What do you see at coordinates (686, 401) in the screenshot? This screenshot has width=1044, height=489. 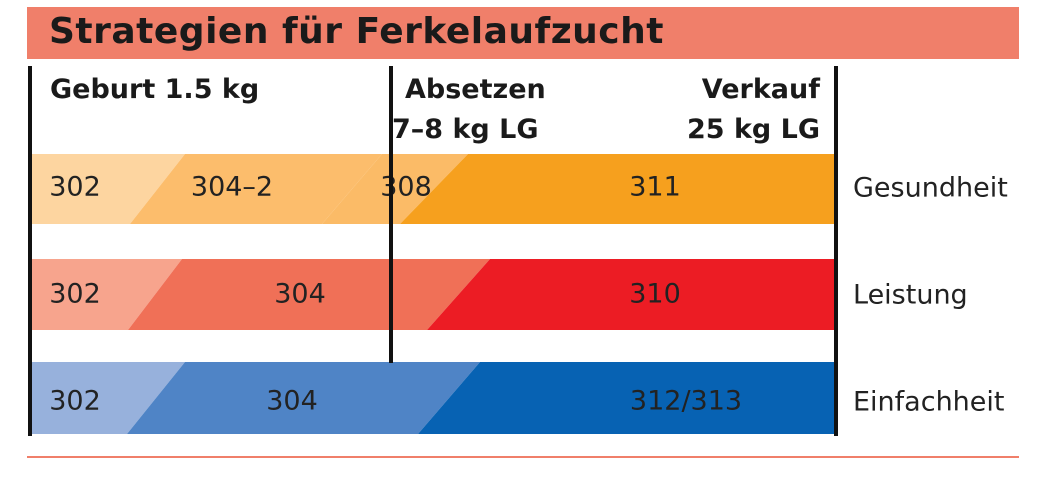 I see `stage-label: 312/313` at bounding box center [686, 401].